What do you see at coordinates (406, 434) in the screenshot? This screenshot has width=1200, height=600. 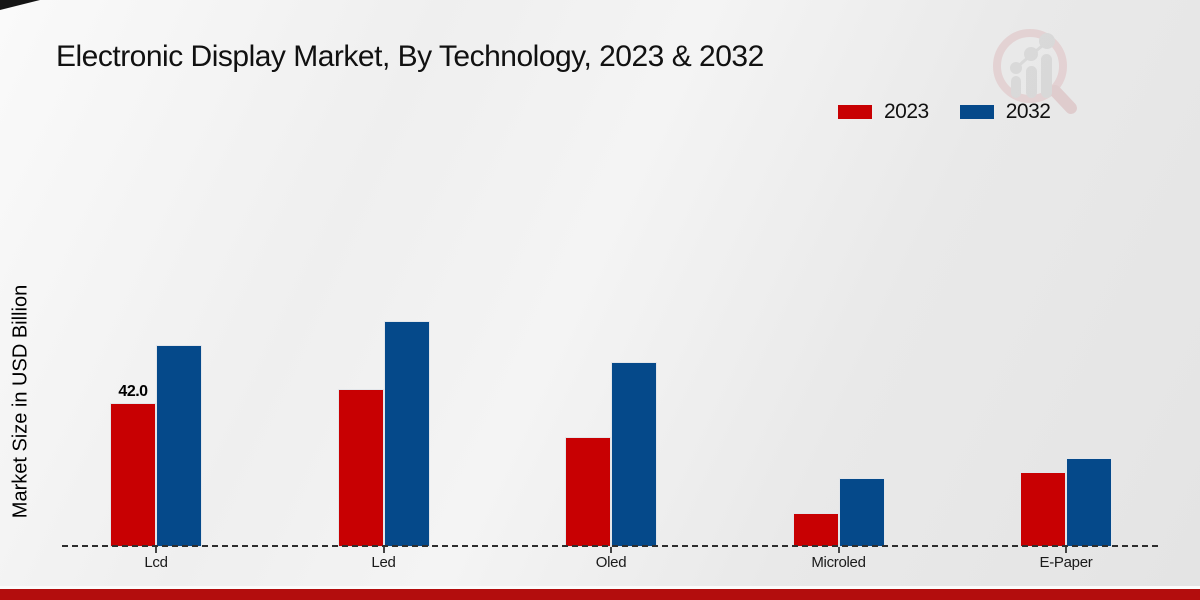 I see `bar-2032-led` at bounding box center [406, 434].